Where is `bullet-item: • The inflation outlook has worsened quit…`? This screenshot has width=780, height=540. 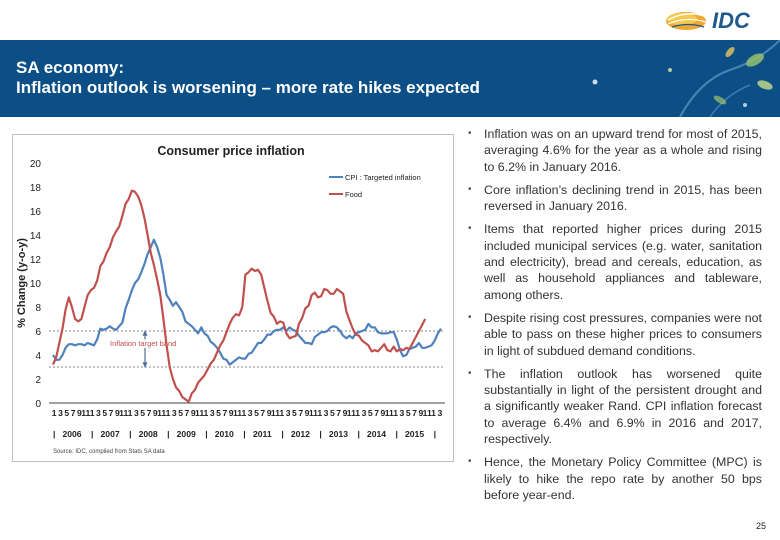
bullet-item: • The inflation outlook has worsened quit… is located at coordinates (612, 406).